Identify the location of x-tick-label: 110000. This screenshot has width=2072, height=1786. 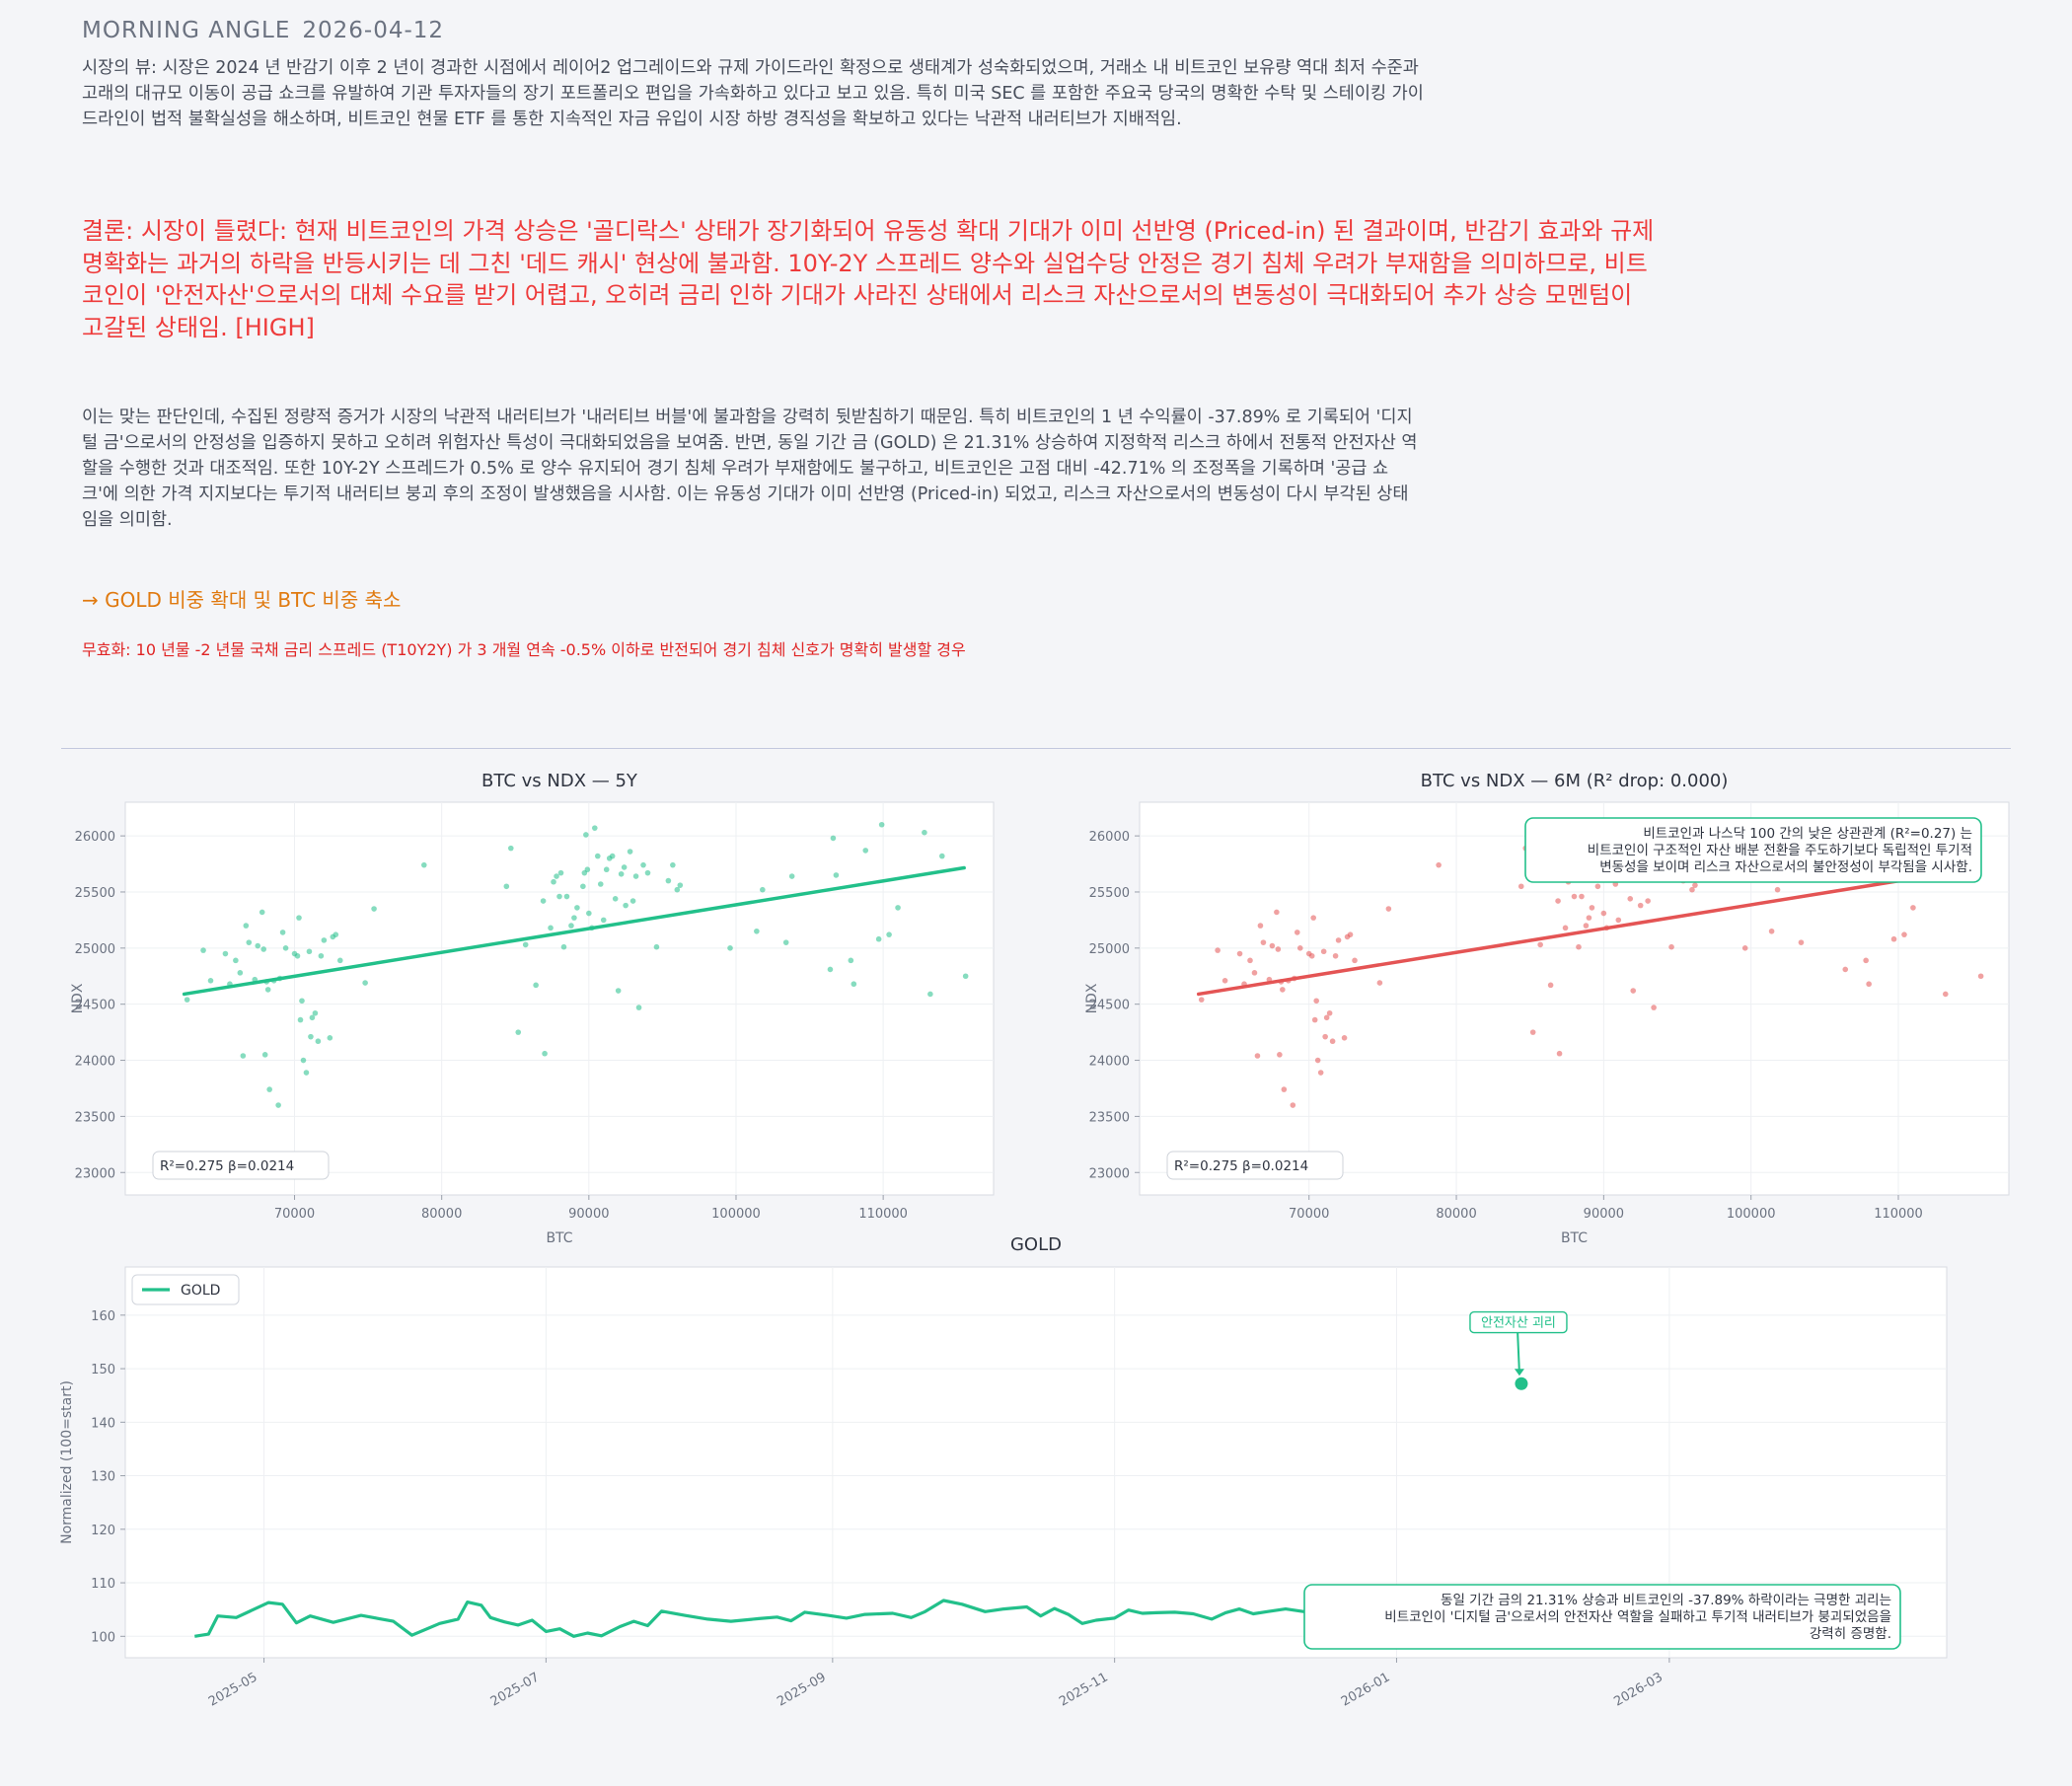
(883, 1214).